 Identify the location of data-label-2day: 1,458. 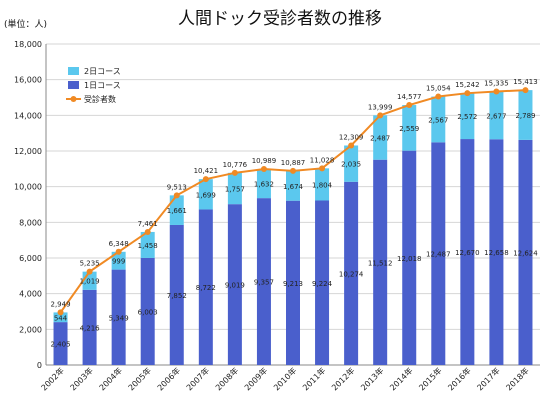
(148, 246).